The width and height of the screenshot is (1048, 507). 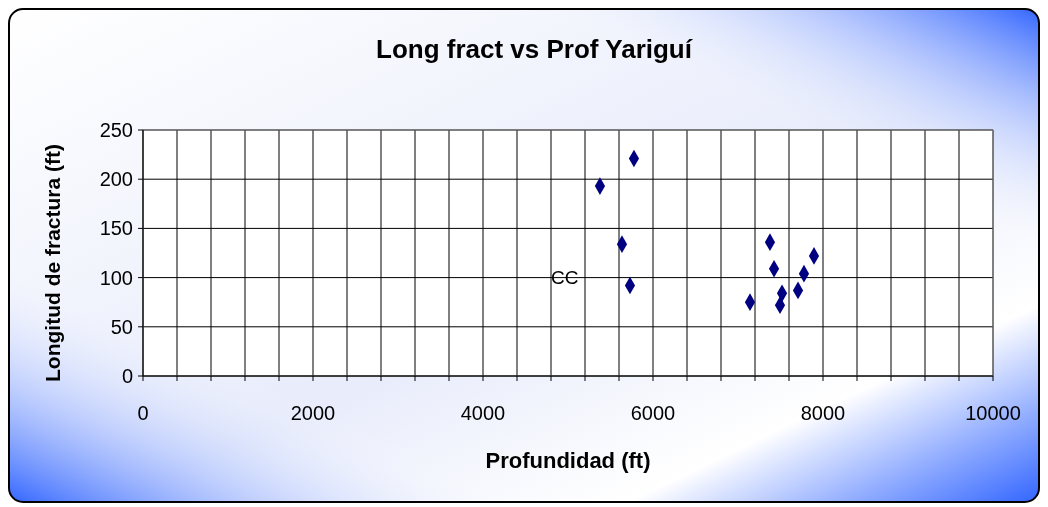 I want to click on y-tick-label: 100, so click(x=116, y=277).